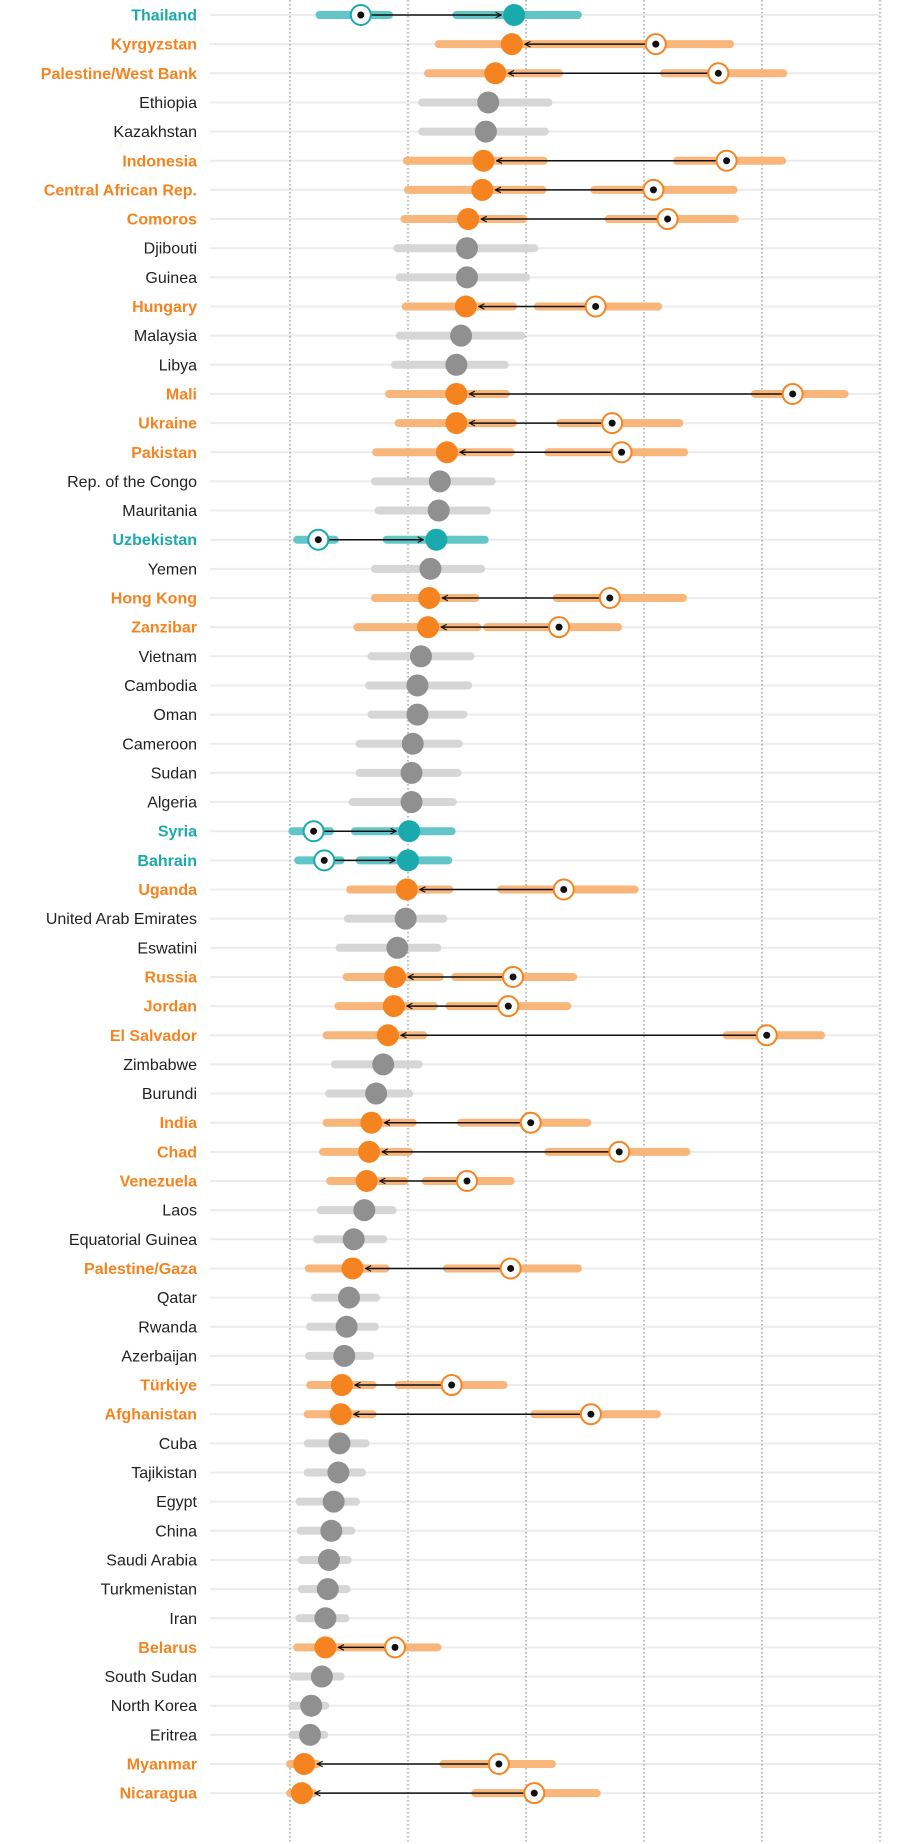 The height and width of the screenshot is (1844, 900). Describe the element at coordinates (158, 1794) in the screenshot. I see `country-label: Nicaragua` at that location.